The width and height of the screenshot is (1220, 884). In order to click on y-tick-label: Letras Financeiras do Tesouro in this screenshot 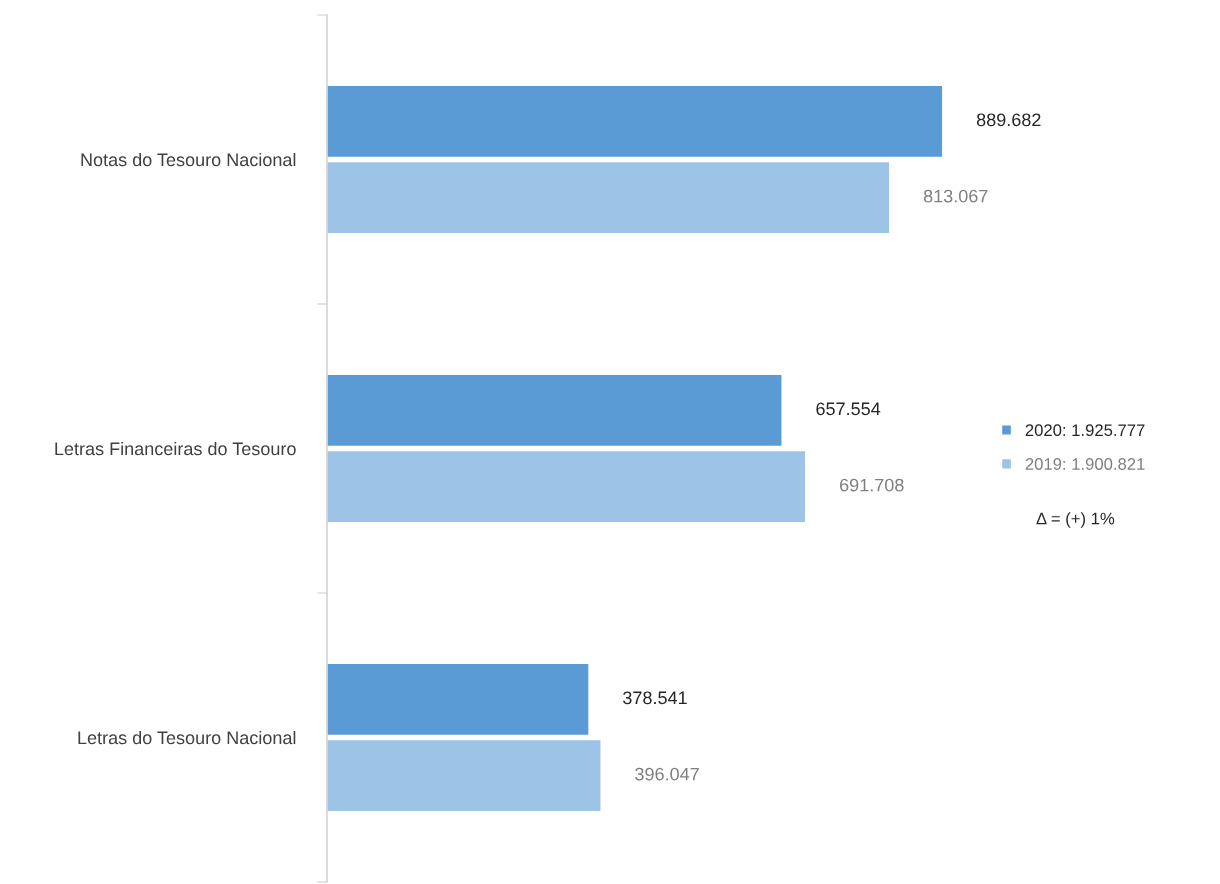, I will do `click(175, 448)`.